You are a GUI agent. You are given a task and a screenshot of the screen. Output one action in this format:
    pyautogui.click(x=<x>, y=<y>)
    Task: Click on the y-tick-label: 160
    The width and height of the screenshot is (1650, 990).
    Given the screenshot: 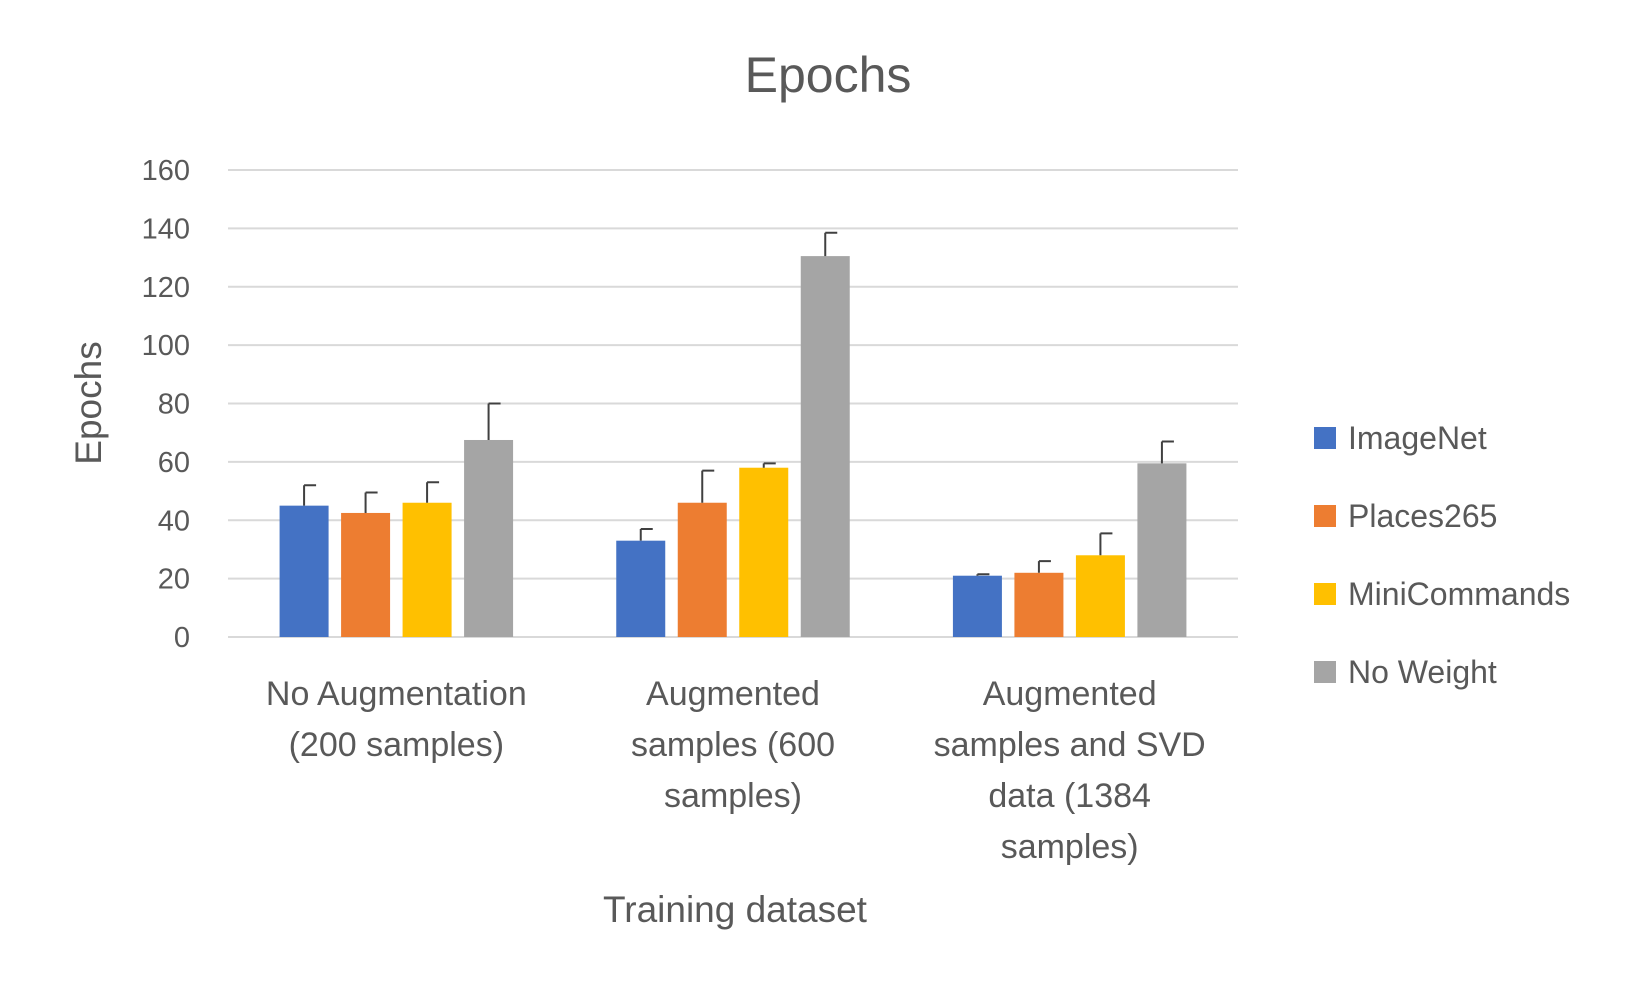 What is the action you would take?
    pyautogui.click(x=166, y=171)
    